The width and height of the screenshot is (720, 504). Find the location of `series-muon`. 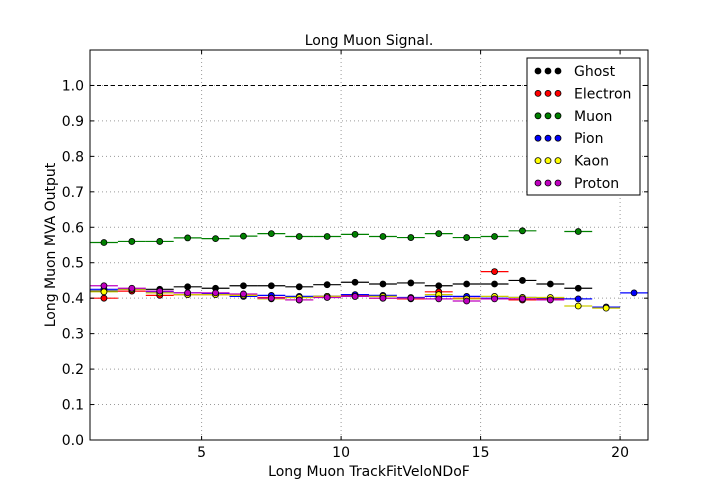

series-muon is located at coordinates (341, 236).